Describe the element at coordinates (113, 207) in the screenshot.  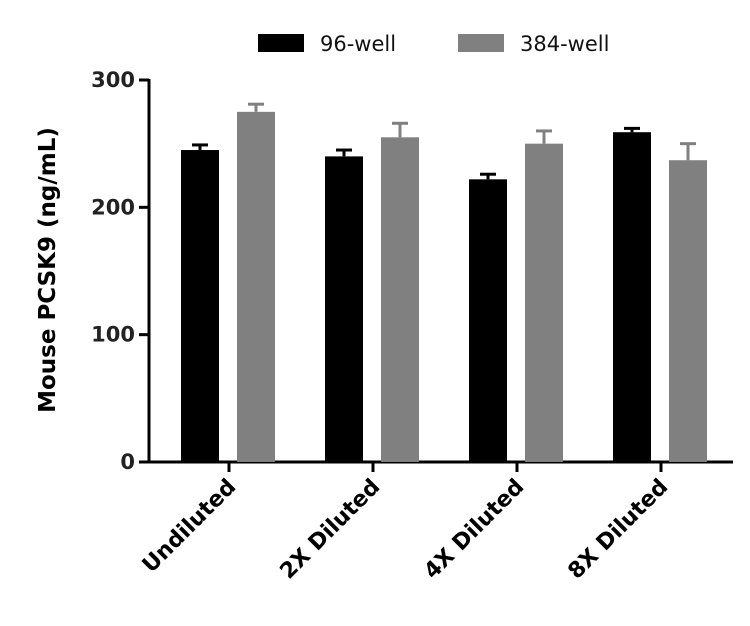
I see `y-tick-label: 200` at that location.